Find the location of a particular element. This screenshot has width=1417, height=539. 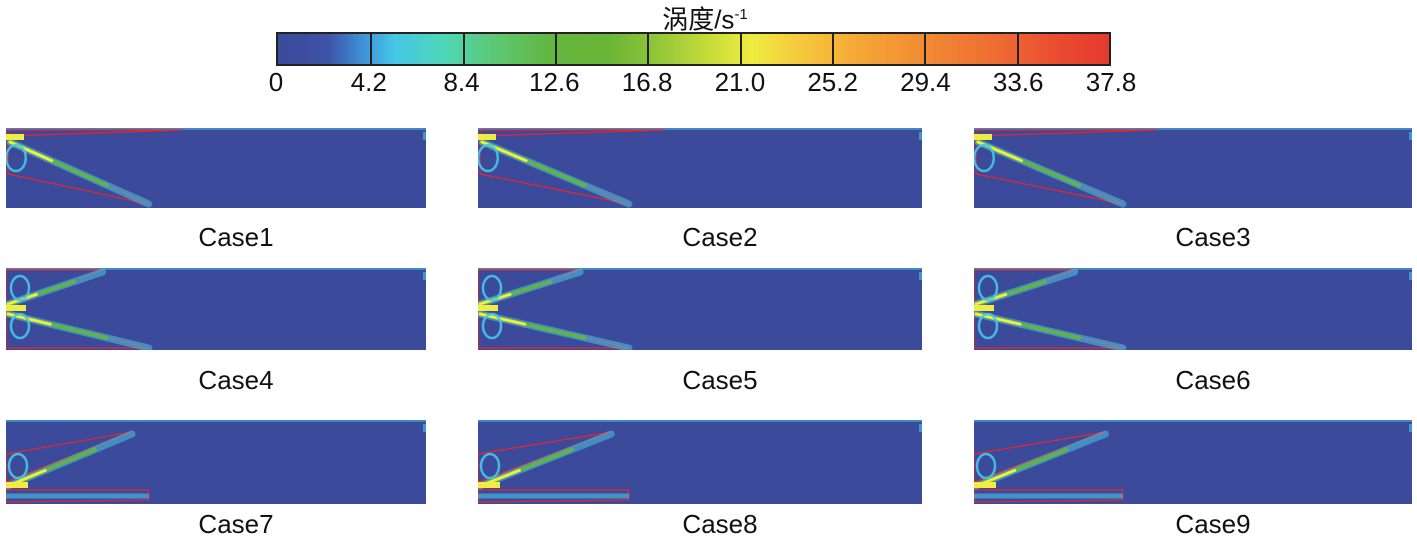

case-label: Case4 is located at coordinates (236, 380).